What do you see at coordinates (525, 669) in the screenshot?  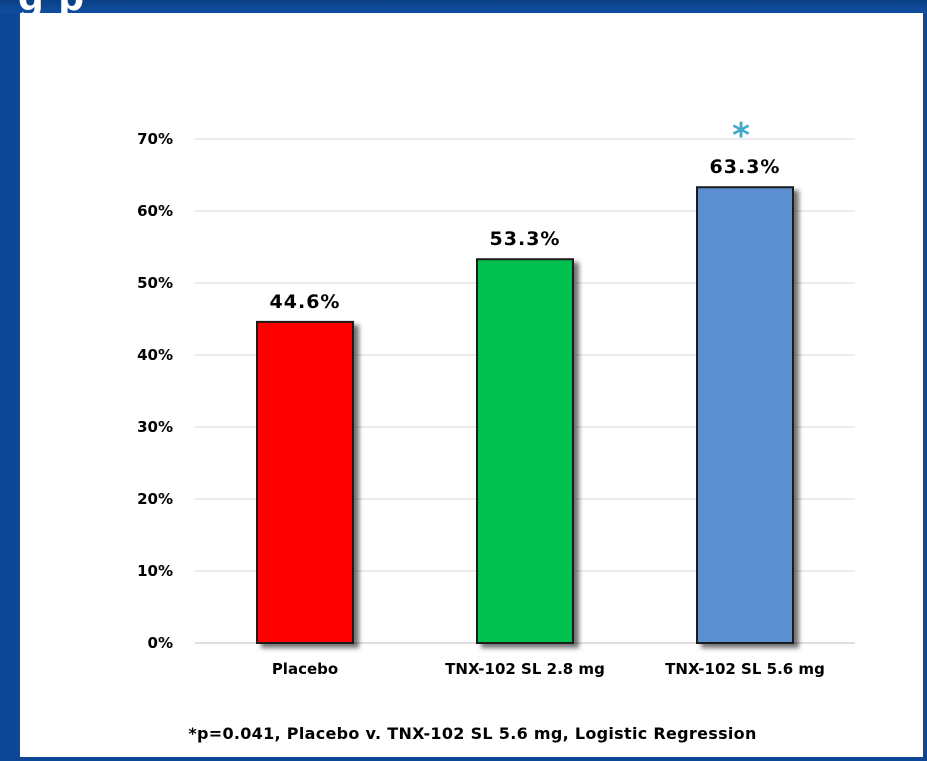 I see `category-label: TNX-102 SL 2.8 mg` at bounding box center [525, 669].